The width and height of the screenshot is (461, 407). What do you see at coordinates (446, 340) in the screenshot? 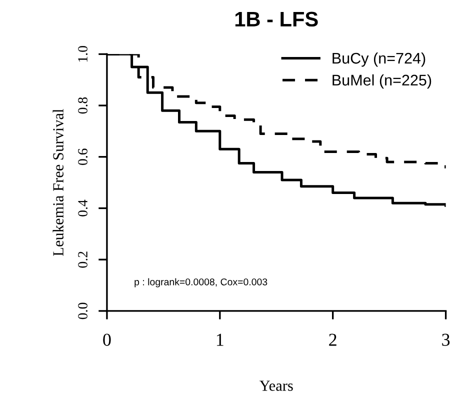
I see `x-tick-label: 3` at bounding box center [446, 340].